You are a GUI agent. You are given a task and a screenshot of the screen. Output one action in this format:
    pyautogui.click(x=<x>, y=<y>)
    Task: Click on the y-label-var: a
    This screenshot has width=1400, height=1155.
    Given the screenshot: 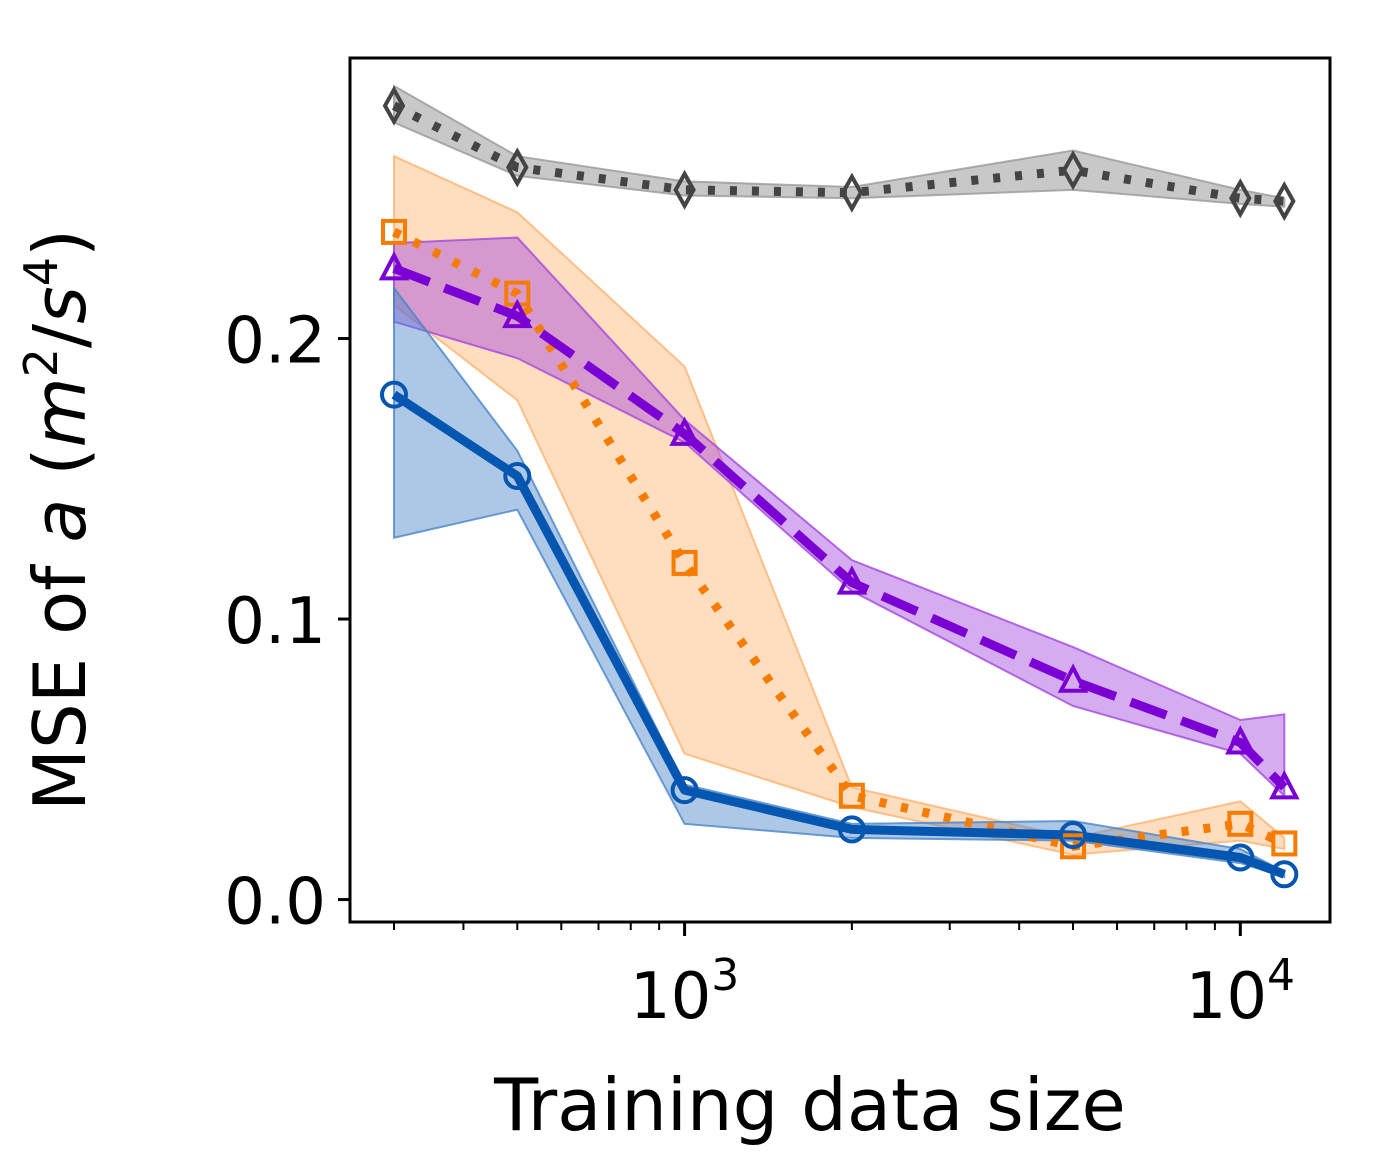 What is the action you would take?
    pyautogui.click(x=60, y=520)
    